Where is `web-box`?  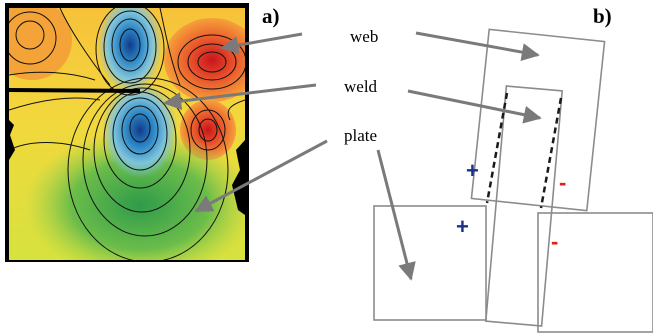 web-box is located at coordinates (538, 120).